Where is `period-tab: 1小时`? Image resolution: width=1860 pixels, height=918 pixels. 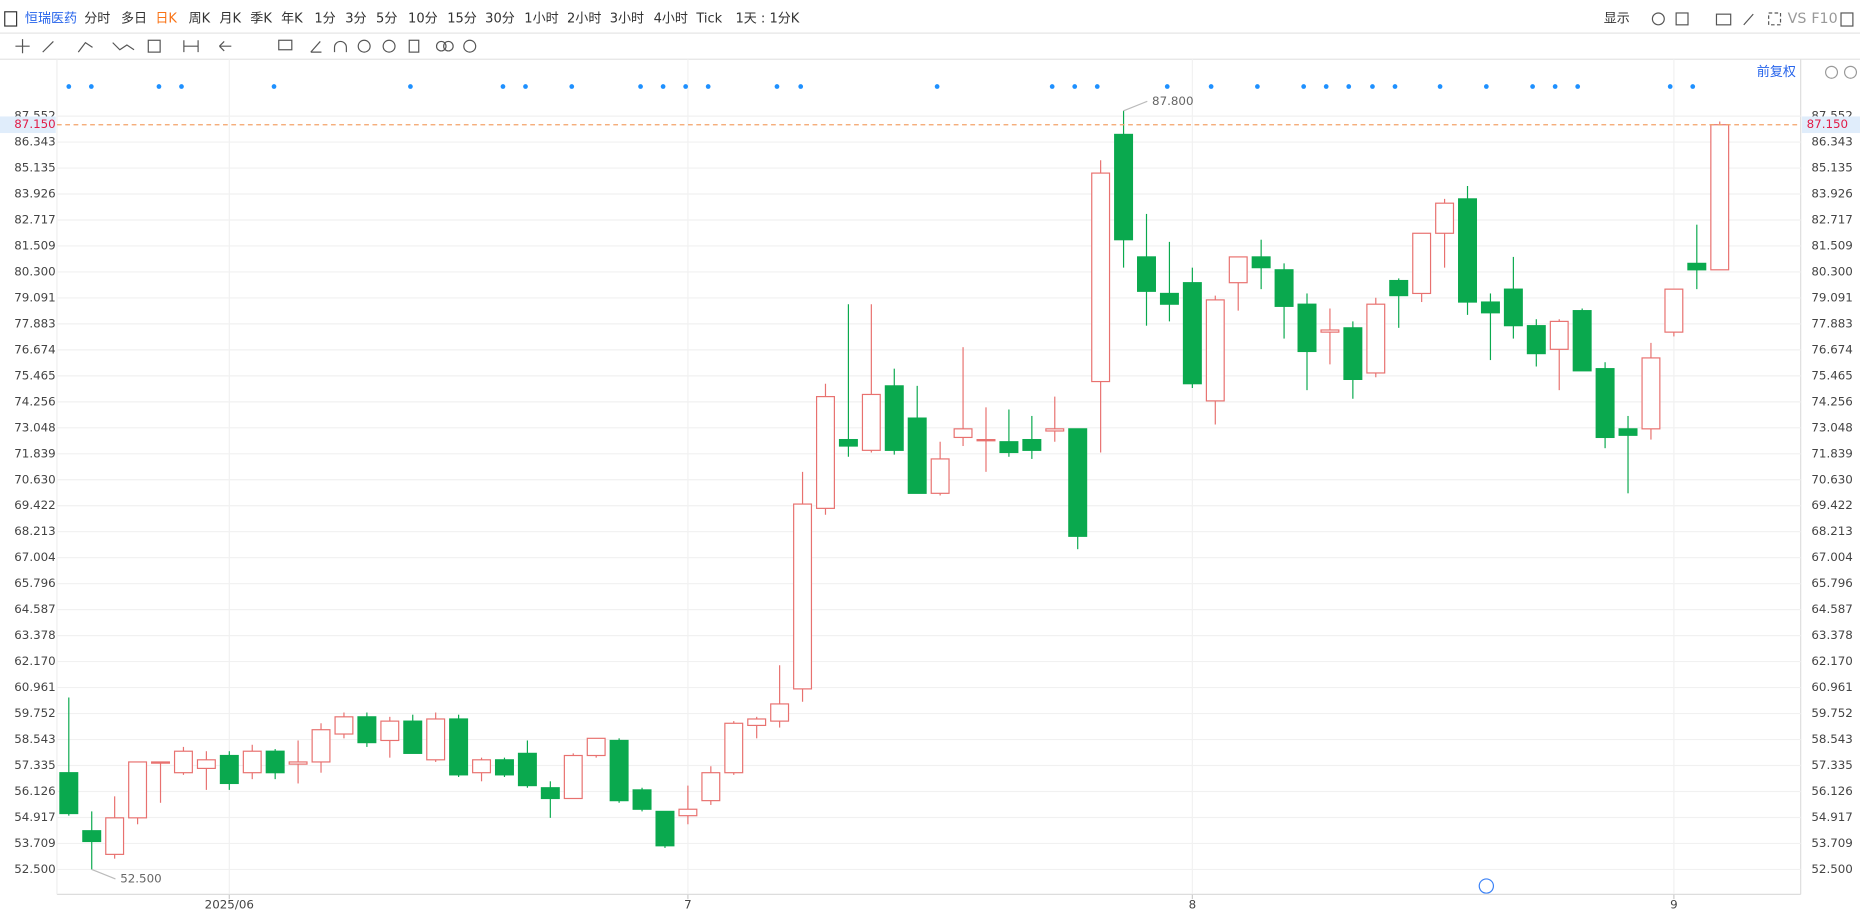
period-tab: 1小时 is located at coordinates (541, 18).